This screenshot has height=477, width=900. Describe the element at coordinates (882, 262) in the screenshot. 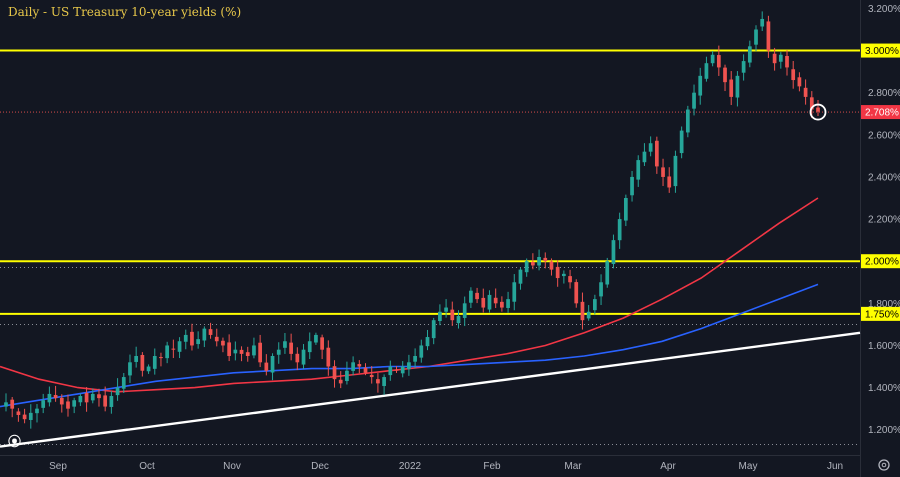

I see `level-price-label: 2.000%` at that location.